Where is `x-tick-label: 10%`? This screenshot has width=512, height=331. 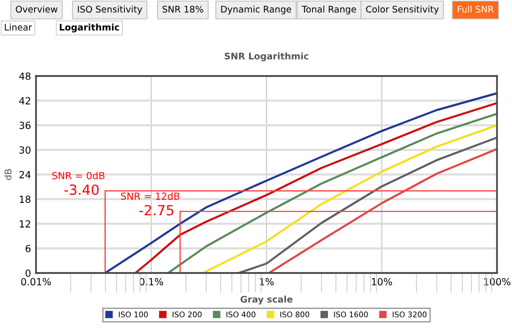 x-tick-label: 10% is located at coordinates (382, 282).